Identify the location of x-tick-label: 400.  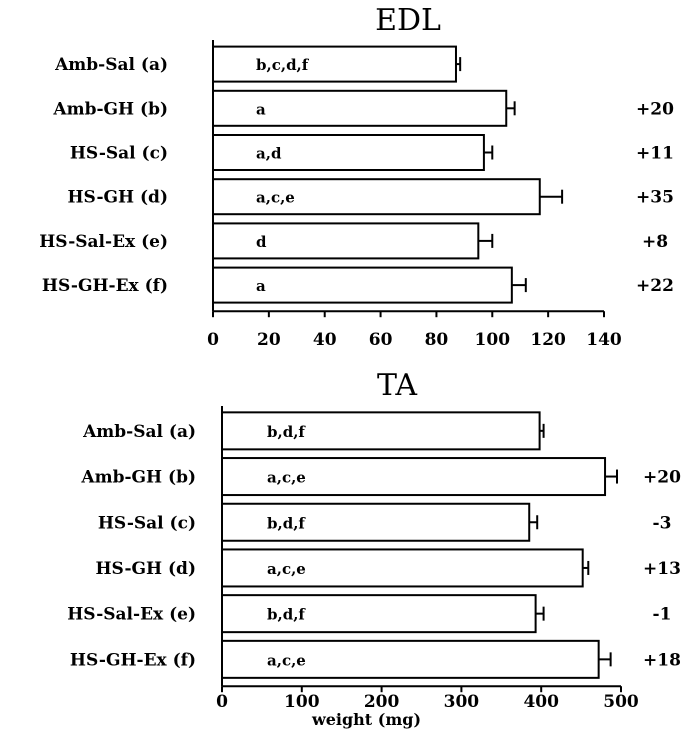
(541, 702).